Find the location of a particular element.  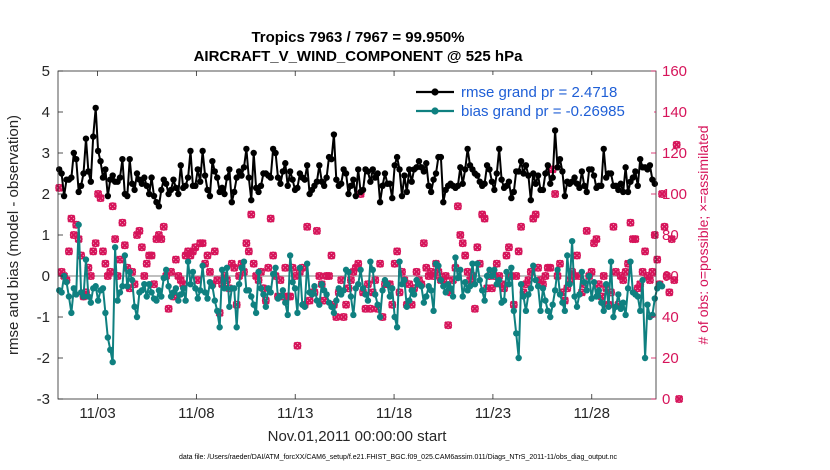

legend-bias-label: bias grand pr = -0.26985 is located at coordinates (543, 111).